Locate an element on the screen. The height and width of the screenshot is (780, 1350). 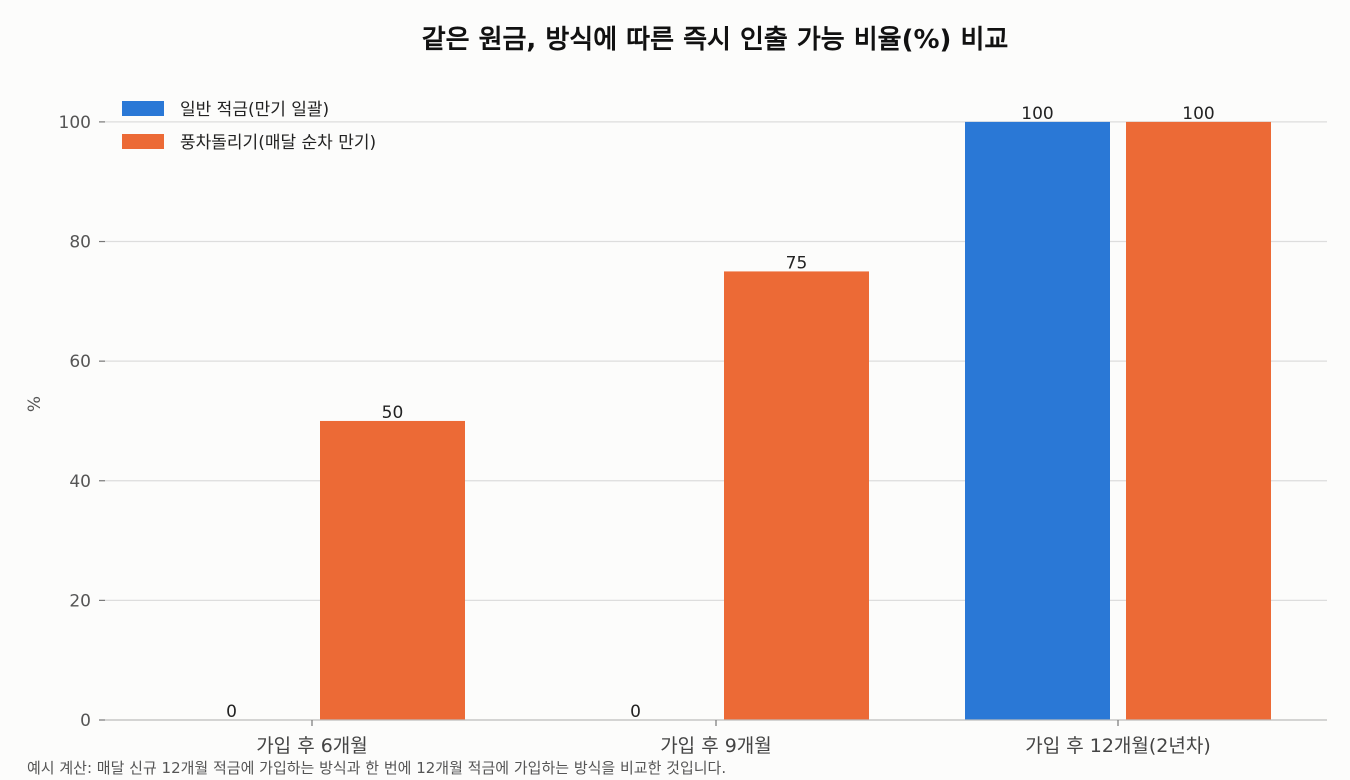
y-axis-label: % is located at coordinates (35, 404).